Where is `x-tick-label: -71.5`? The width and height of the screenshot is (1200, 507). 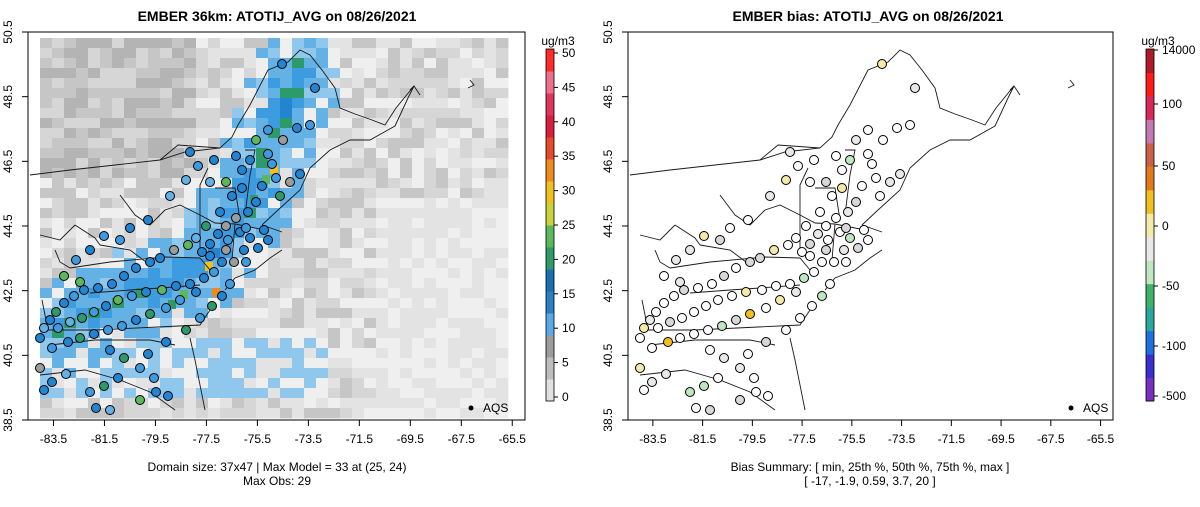
x-tick-label: -71.5 is located at coordinates (360, 439).